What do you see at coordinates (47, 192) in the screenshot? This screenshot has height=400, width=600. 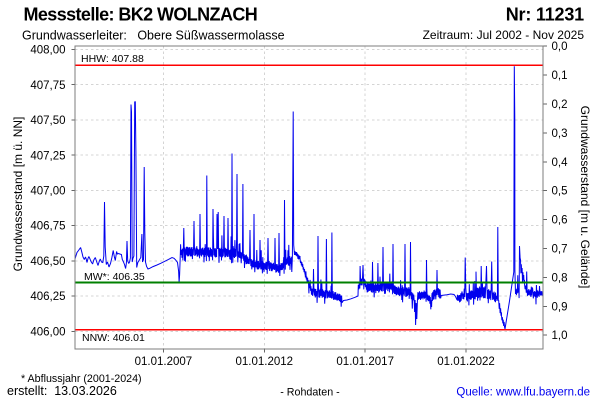 I see `svg-text: 407,00` at bounding box center [47, 192].